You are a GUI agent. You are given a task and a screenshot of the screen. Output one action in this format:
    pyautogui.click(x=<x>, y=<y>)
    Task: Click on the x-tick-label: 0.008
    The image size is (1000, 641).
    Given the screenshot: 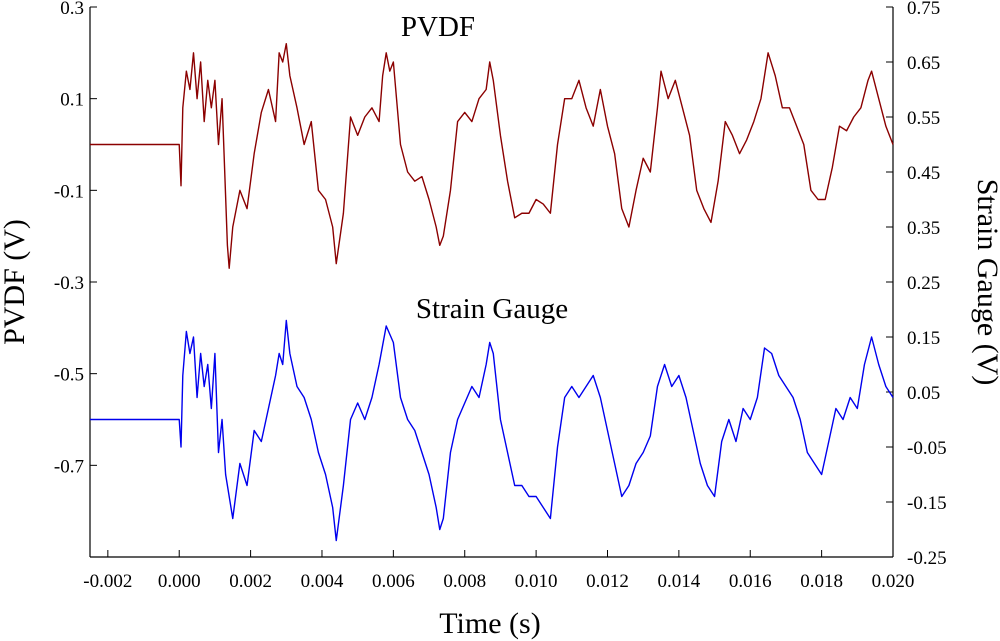 What is the action you would take?
    pyautogui.click(x=464, y=581)
    